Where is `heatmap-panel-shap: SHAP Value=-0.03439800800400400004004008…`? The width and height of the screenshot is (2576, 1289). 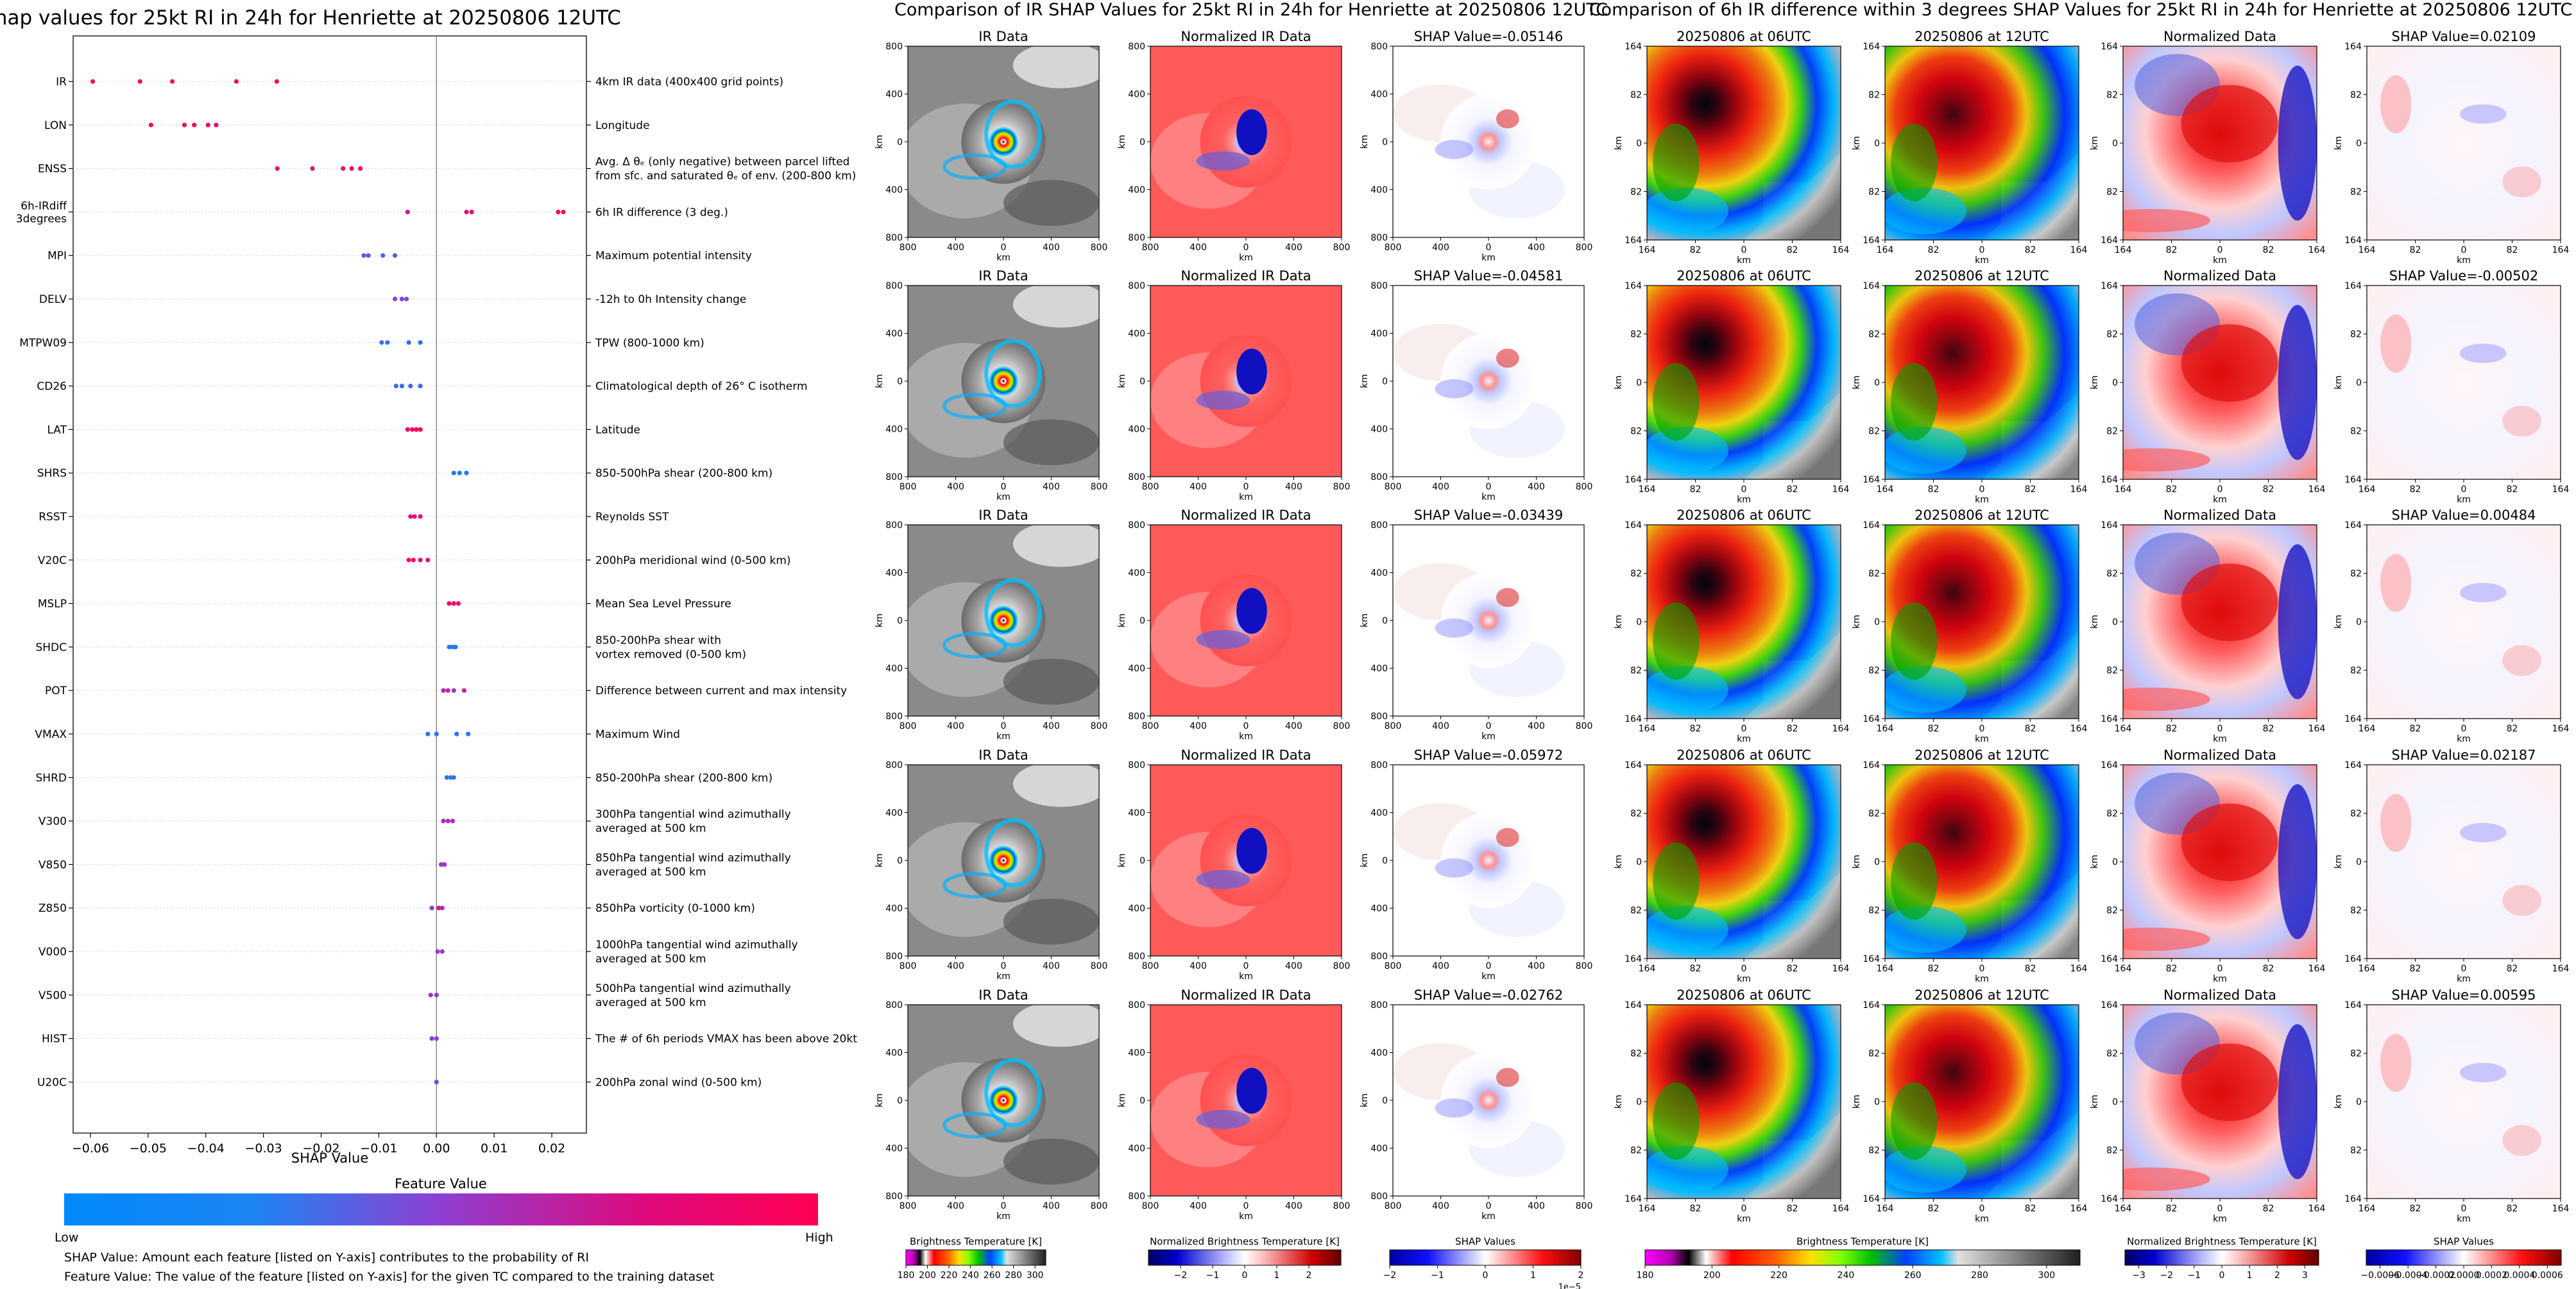
heatmap-panel-shap: SHAP Value=-0.03439800800400400004004008… is located at coordinates (1476, 625).